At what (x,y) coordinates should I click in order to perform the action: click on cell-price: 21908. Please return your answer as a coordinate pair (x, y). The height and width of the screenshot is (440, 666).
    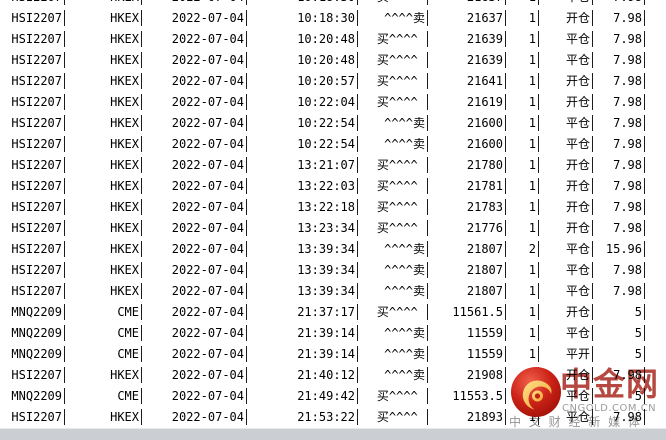
    Looking at the image, I should click on (467, 375).